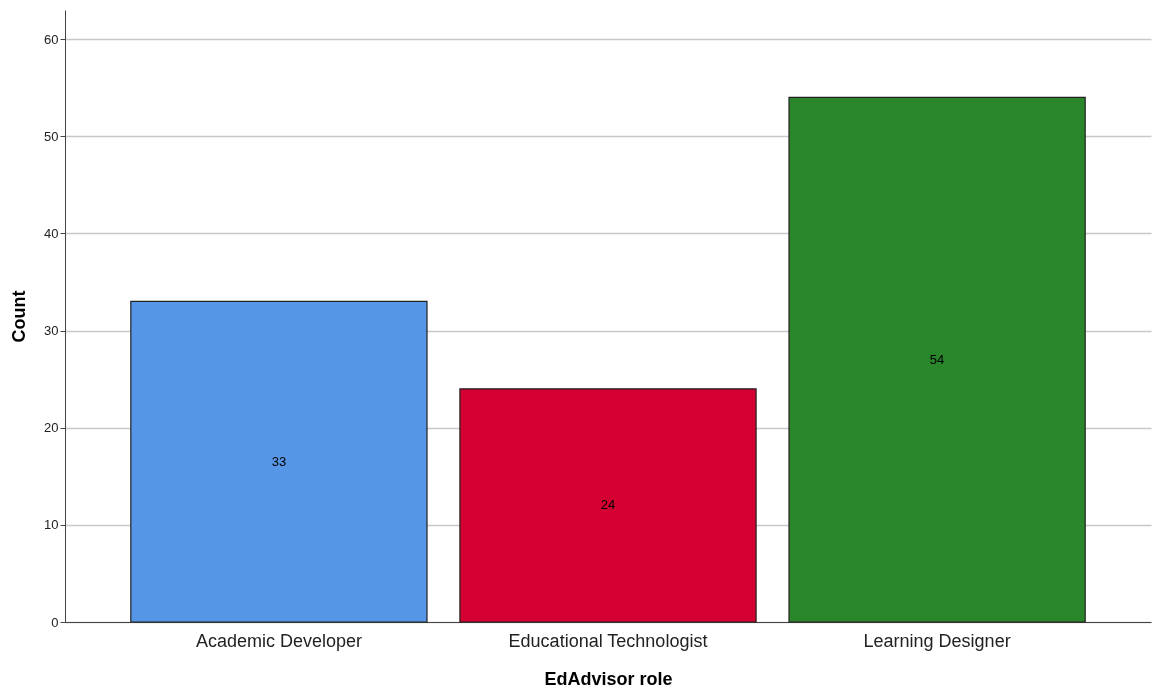 This screenshot has height=698, width=1161. Describe the element at coordinates (937, 640) in the screenshot. I see `x-tick-label: Learning Designer` at that location.